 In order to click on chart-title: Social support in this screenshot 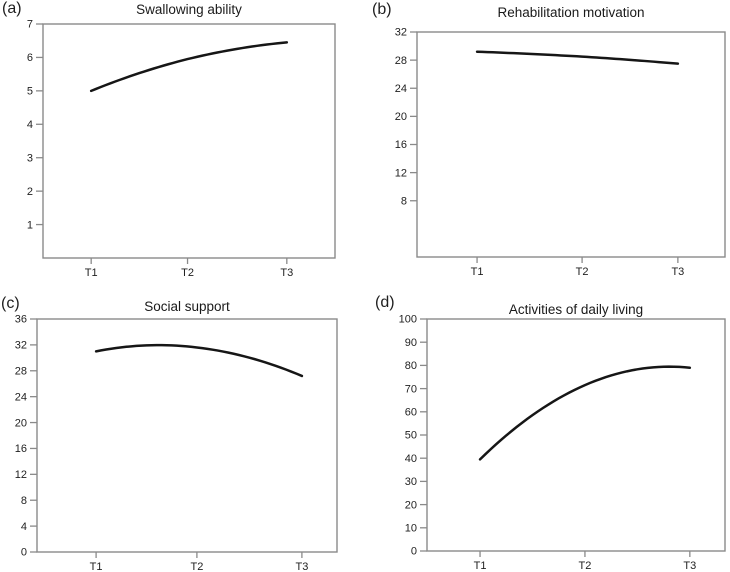, I will do `click(187, 306)`.